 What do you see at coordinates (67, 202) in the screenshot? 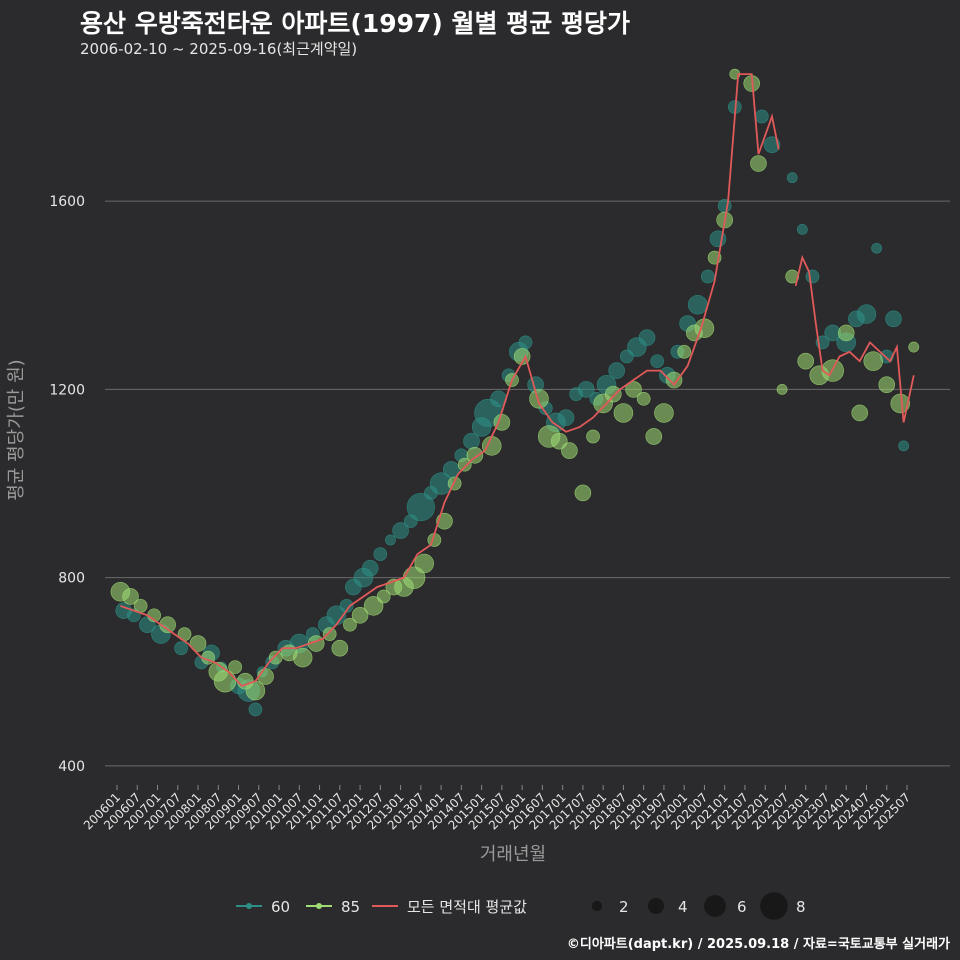
I see `y-tick-label: 1600` at bounding box center [67, 202].